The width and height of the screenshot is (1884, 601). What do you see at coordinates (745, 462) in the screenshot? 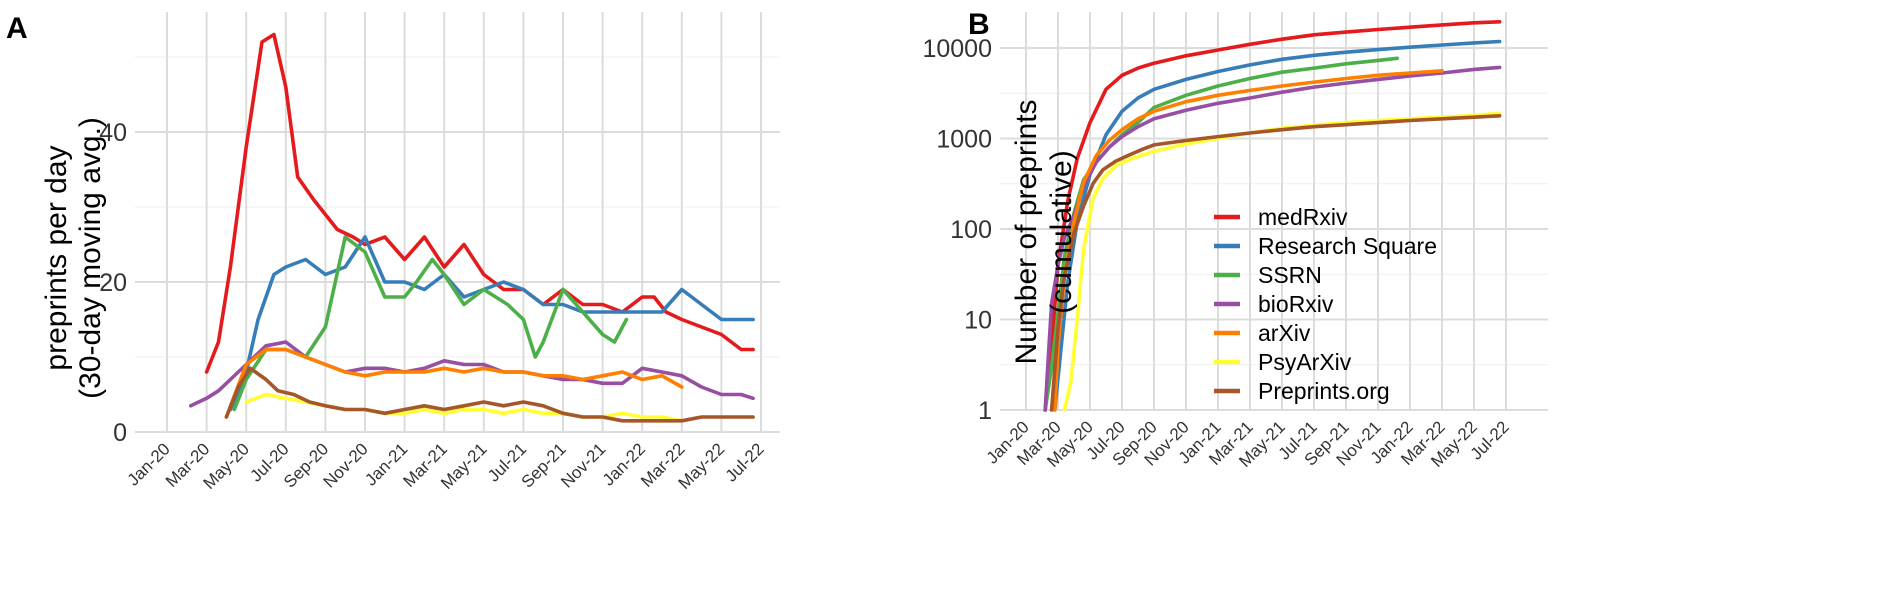
I see `x-tick-label: Jul-22` at bounding box center [745, 462].